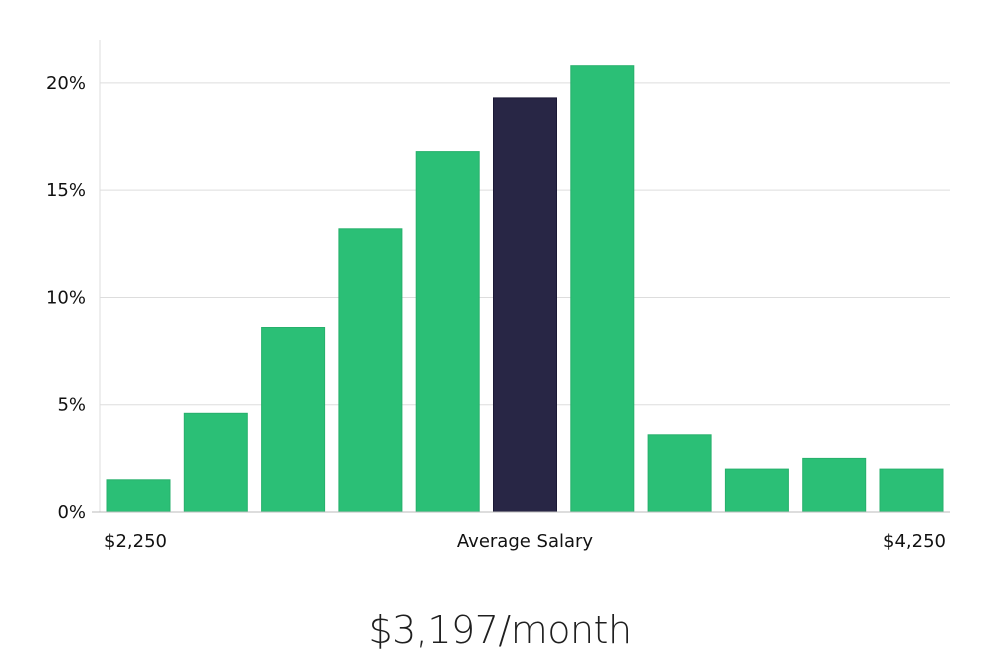 This screenshot has width=1000, height=660. I want to click on y-tick-label: 20%, so click(66, 83).